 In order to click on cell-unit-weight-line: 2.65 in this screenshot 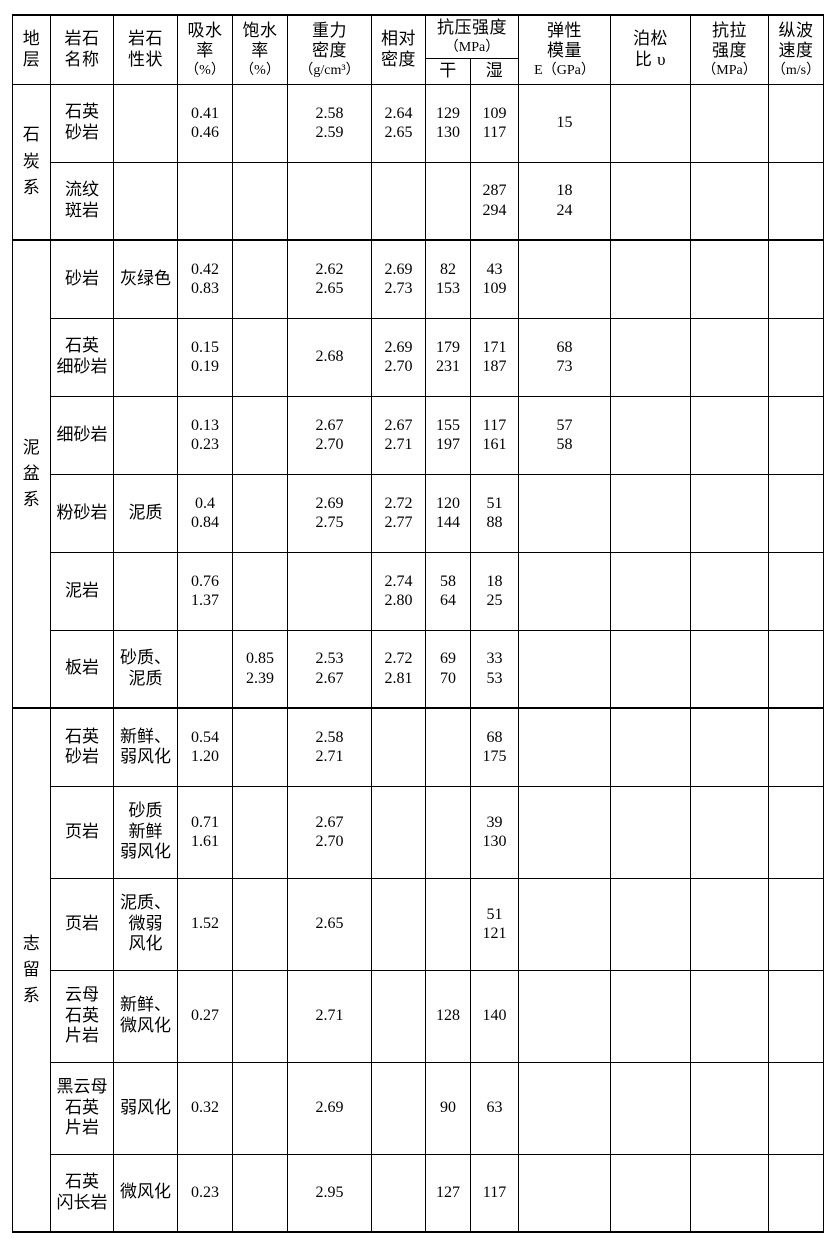, I will do `click(329, 289)`.